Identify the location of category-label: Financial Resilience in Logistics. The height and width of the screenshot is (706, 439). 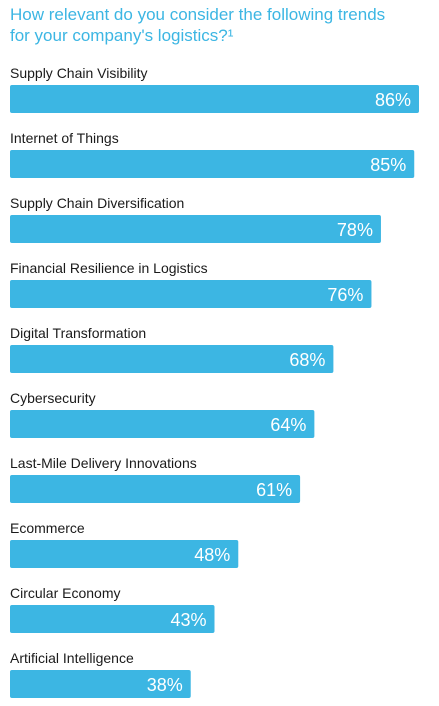
(109, 268).